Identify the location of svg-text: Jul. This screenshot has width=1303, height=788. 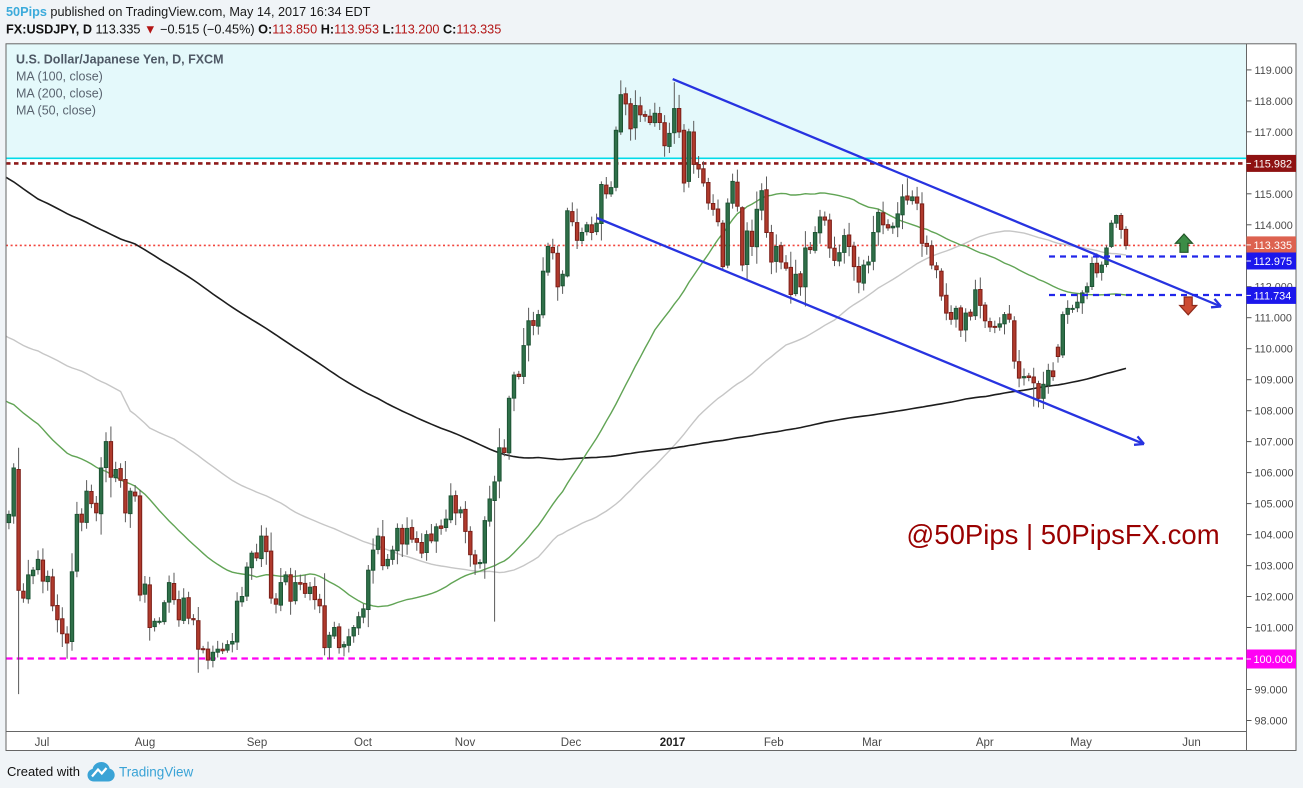
(42, 743).